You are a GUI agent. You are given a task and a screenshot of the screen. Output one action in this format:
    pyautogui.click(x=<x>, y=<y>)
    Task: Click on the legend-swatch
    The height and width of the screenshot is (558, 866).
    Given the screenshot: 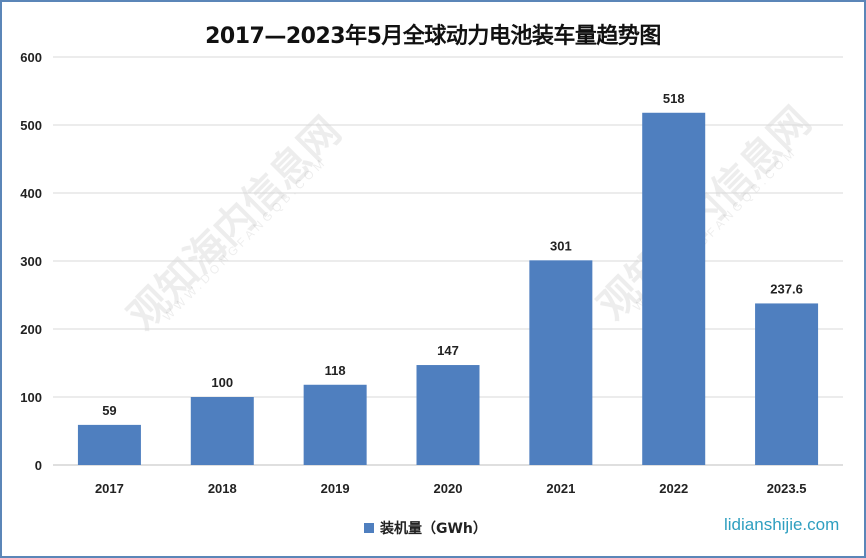 What is the action you would take?
    pyautogui.click(x=369, y=528)
    